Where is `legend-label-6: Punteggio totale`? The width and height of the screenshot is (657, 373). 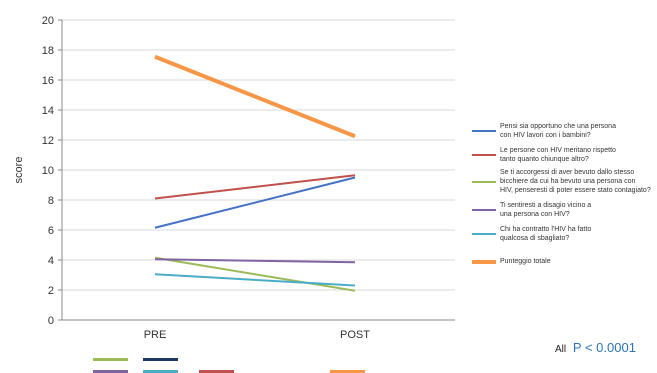 legend-label-6: Punteggio totale is located at coordinates (525, 261).